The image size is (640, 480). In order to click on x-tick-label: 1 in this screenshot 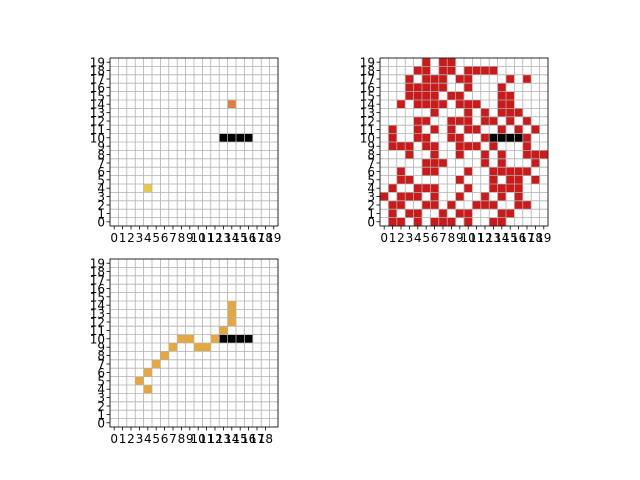, I will do `click(123, 439)`.